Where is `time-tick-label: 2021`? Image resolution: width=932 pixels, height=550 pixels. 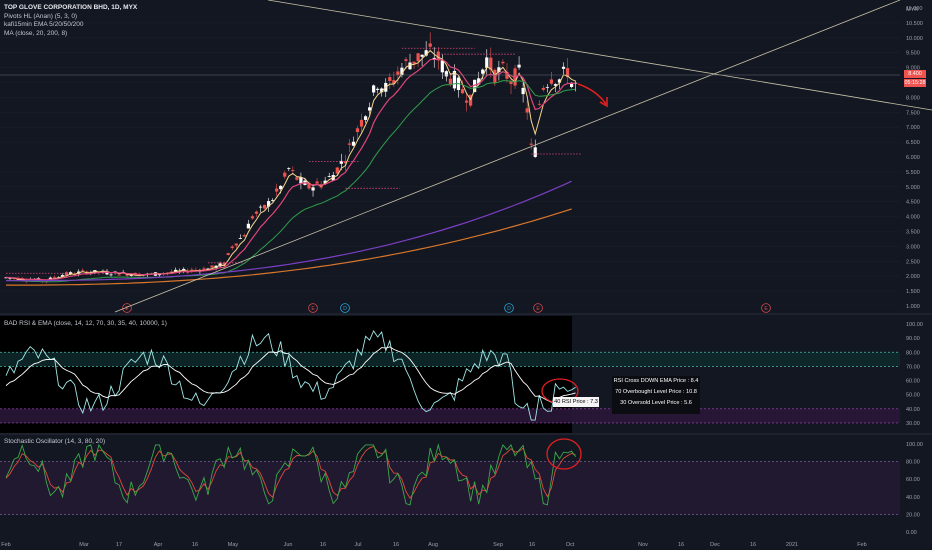
time-tick-label: 2021 is located at coordinates (792, 545).